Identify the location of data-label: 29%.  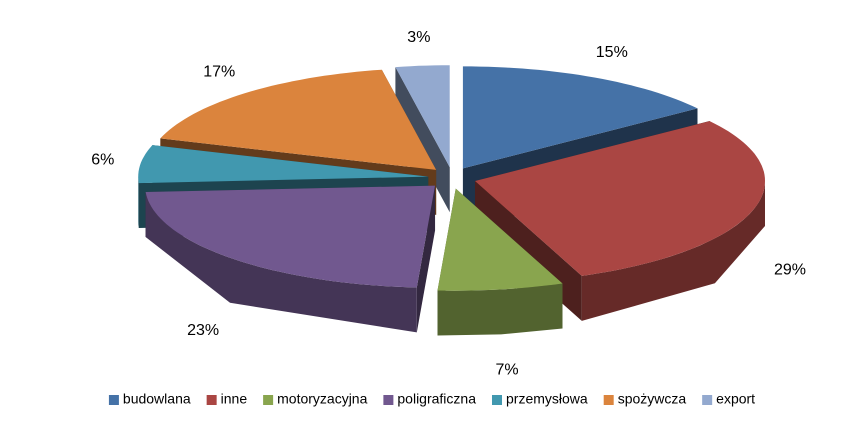
(790, 270).